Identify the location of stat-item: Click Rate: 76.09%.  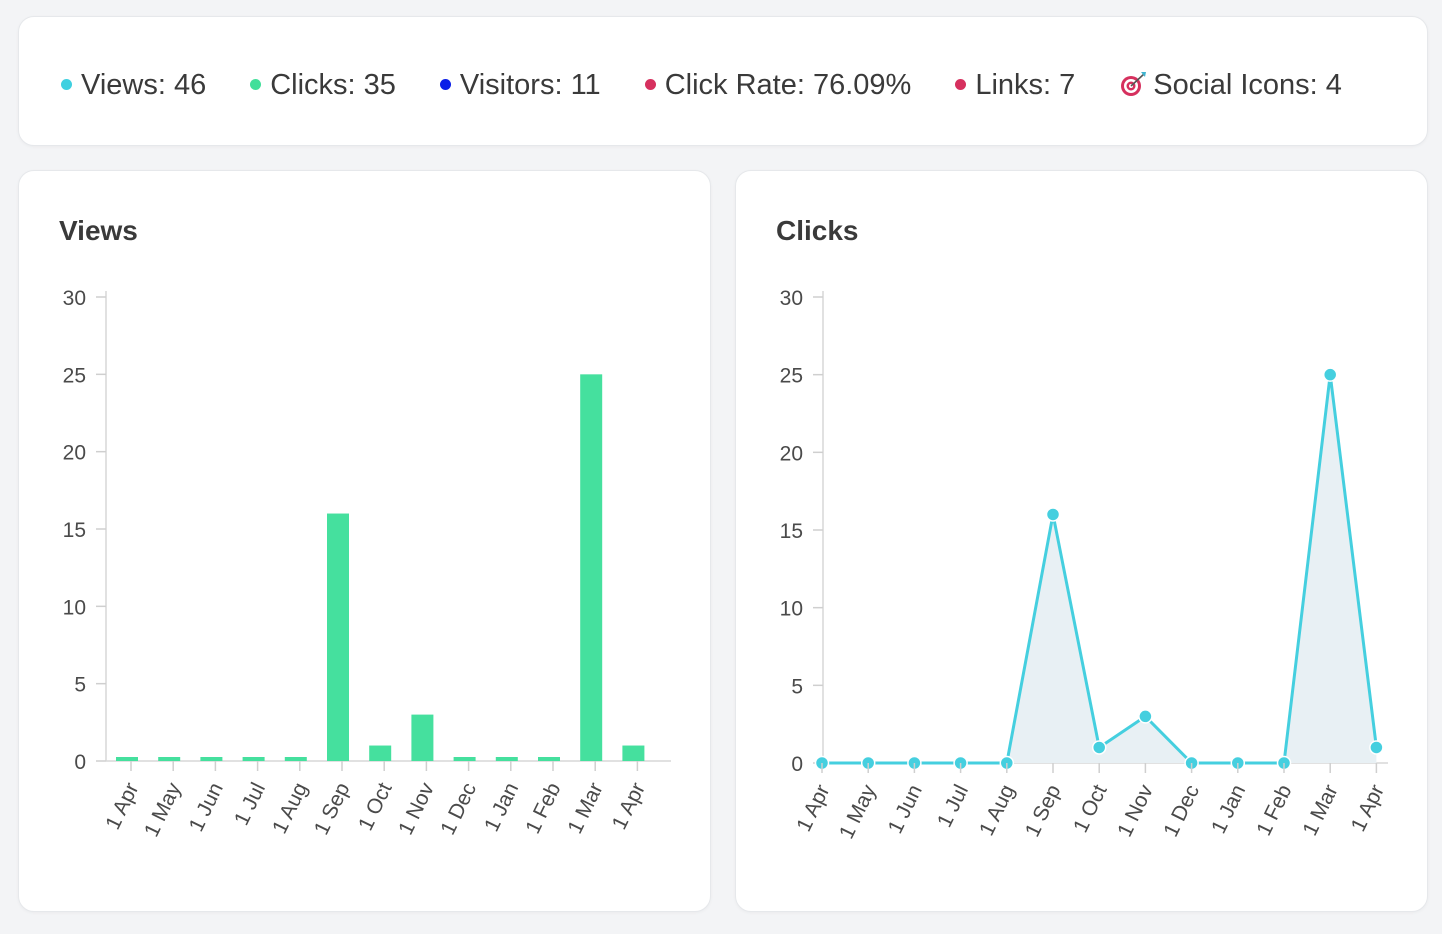
(778, 85).